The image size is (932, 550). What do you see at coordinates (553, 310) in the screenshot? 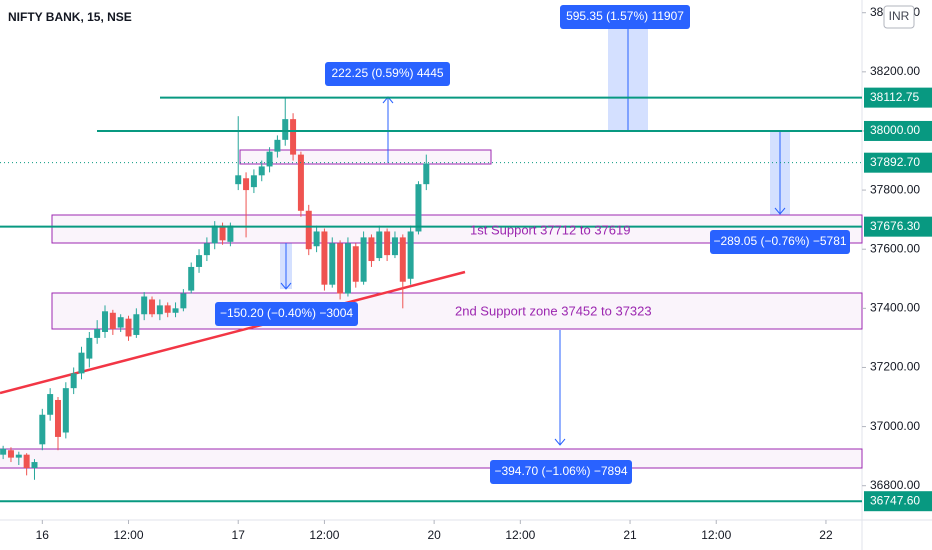
I see `zone-text: 2nd Support zone 37452 to 37323` at bounding box center [553, 310].